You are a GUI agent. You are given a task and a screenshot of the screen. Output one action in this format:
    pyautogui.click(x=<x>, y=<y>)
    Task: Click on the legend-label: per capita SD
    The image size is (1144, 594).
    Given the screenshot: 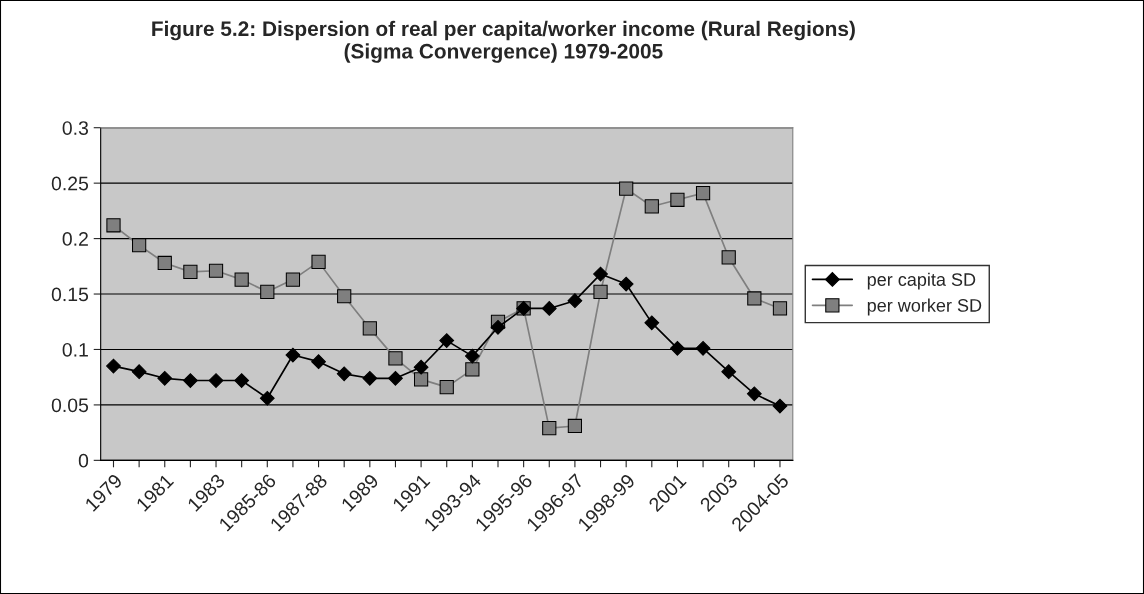 What is the action you would take?
    pyautogui.click(x=921, y=281)
    